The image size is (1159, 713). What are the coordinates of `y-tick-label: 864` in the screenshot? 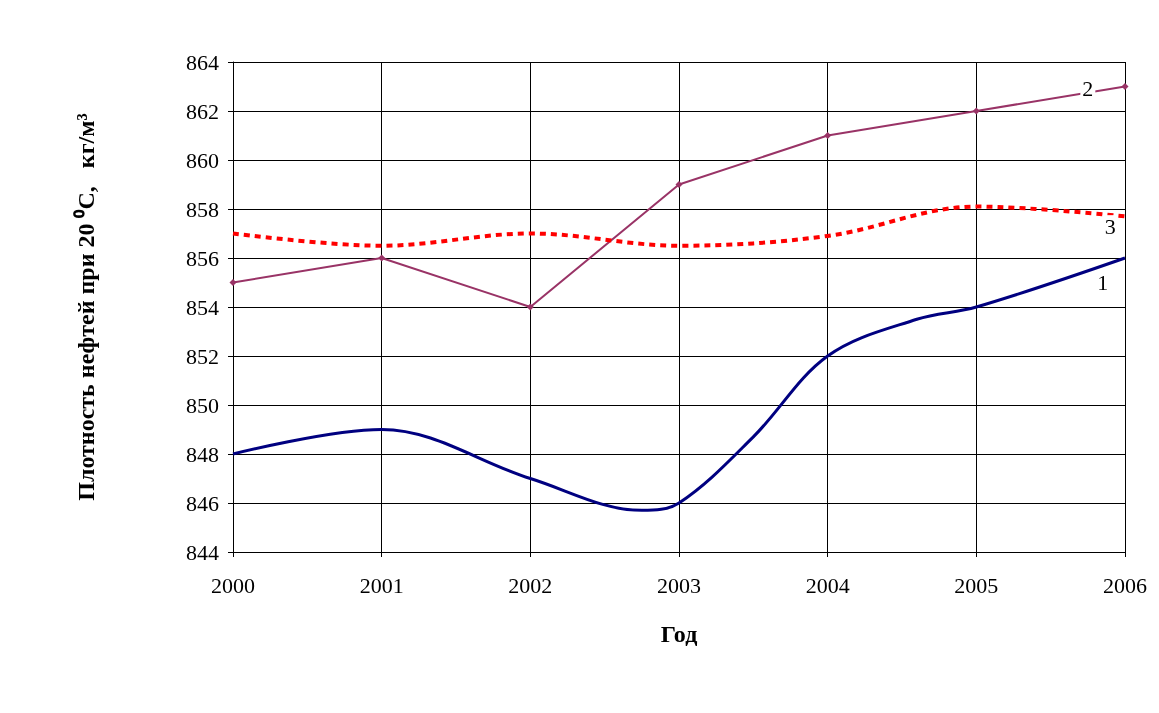 It's located at (202, 62).